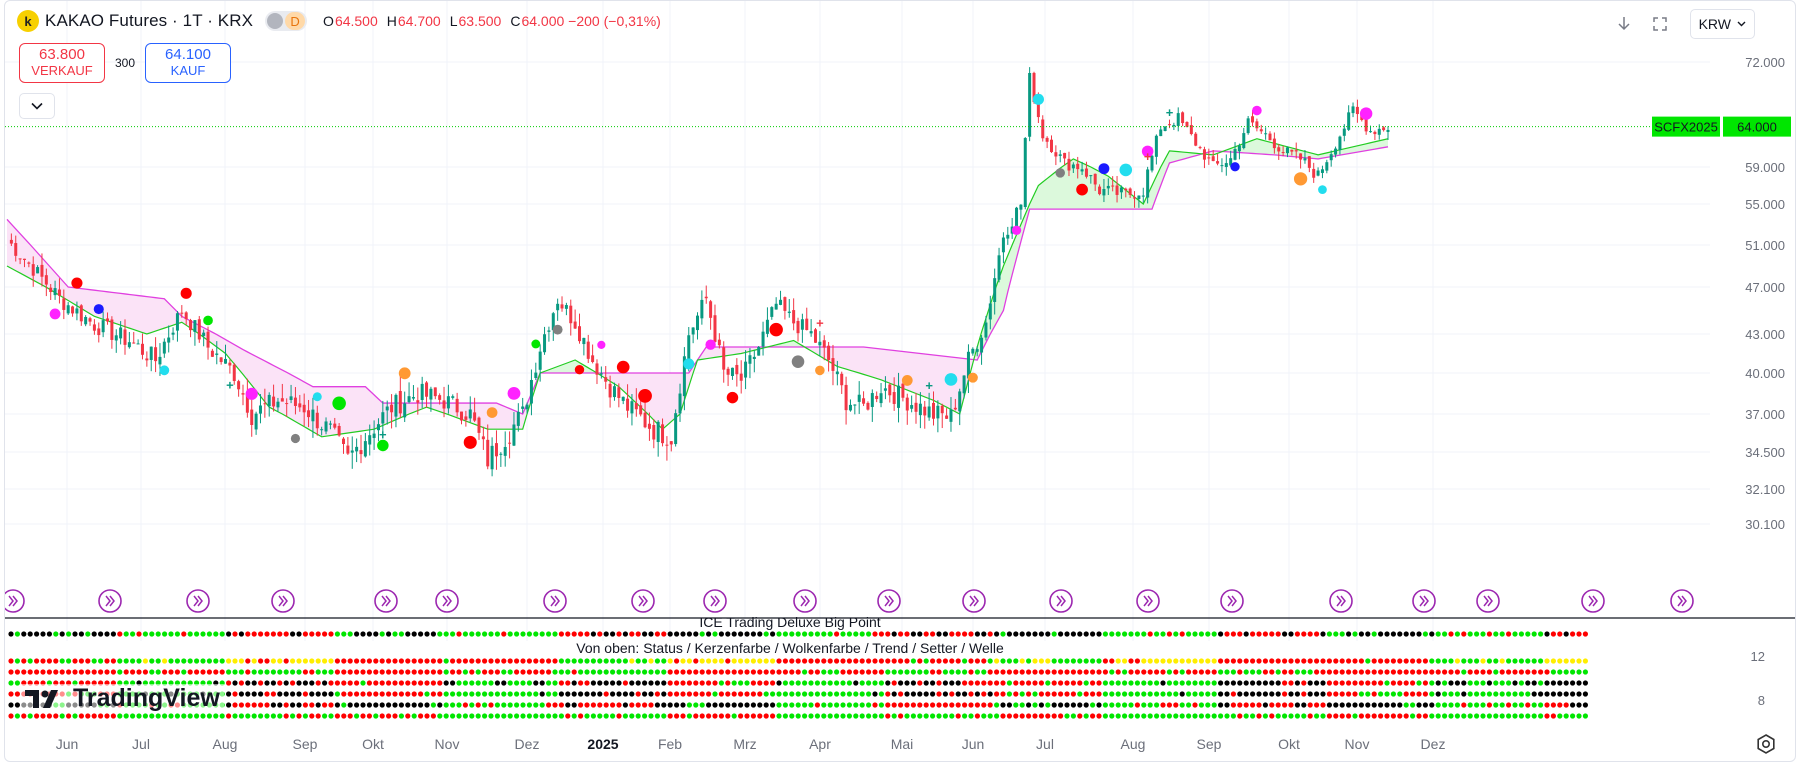 This screenshot has width=1797, height=762. Describe the element at coordinates (286, 21) in the screenshot. I see `market-status-pill: D` at that location.